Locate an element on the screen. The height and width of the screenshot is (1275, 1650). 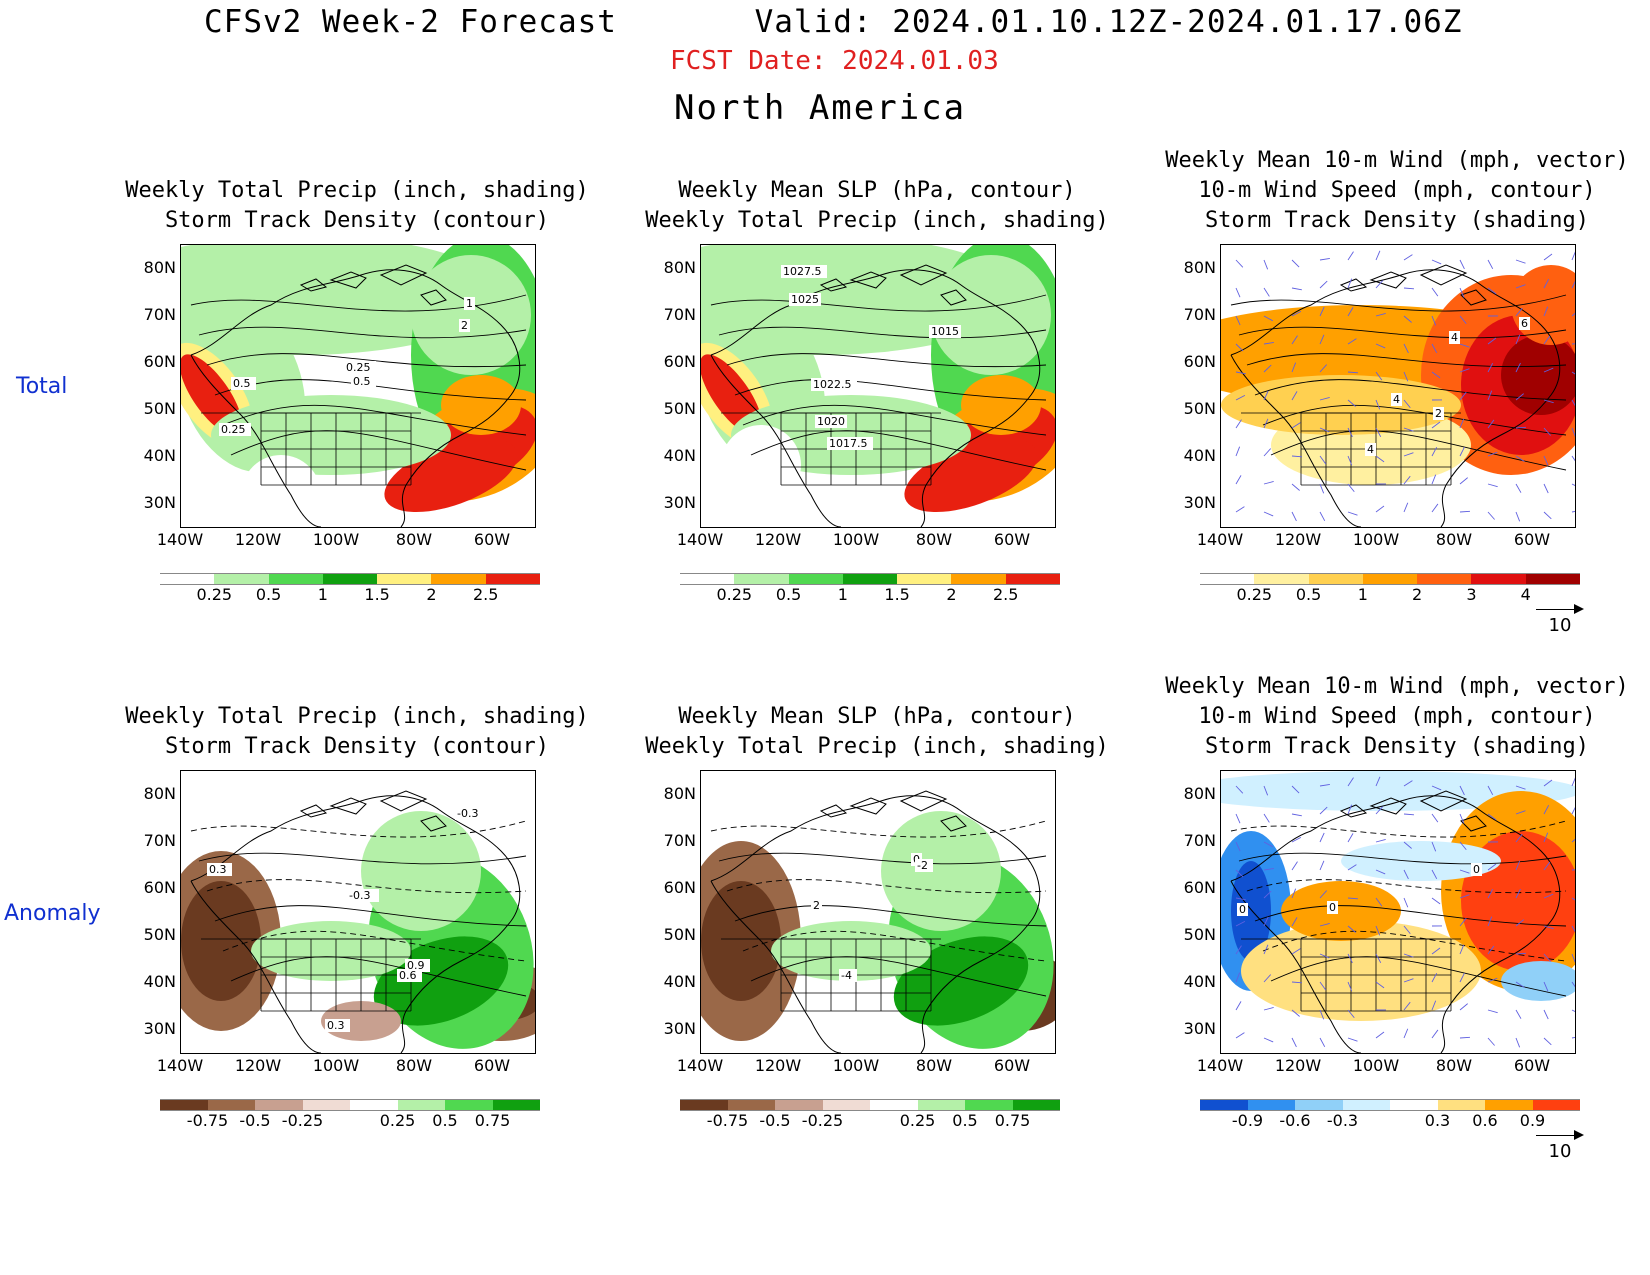
contour-label: 2 is located at coordinates (464, 325).